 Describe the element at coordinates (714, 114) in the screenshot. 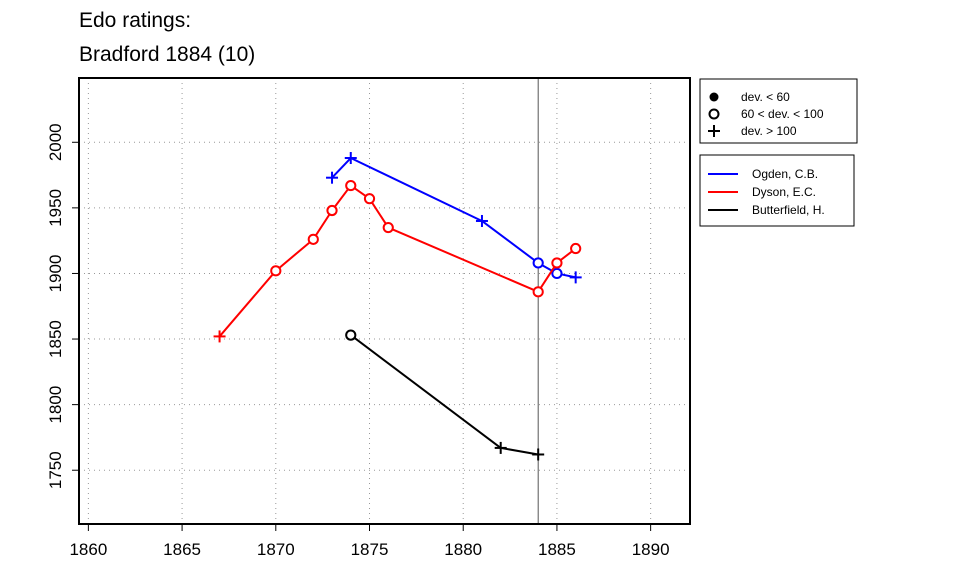

I see `legend-circle-icon` at that location.